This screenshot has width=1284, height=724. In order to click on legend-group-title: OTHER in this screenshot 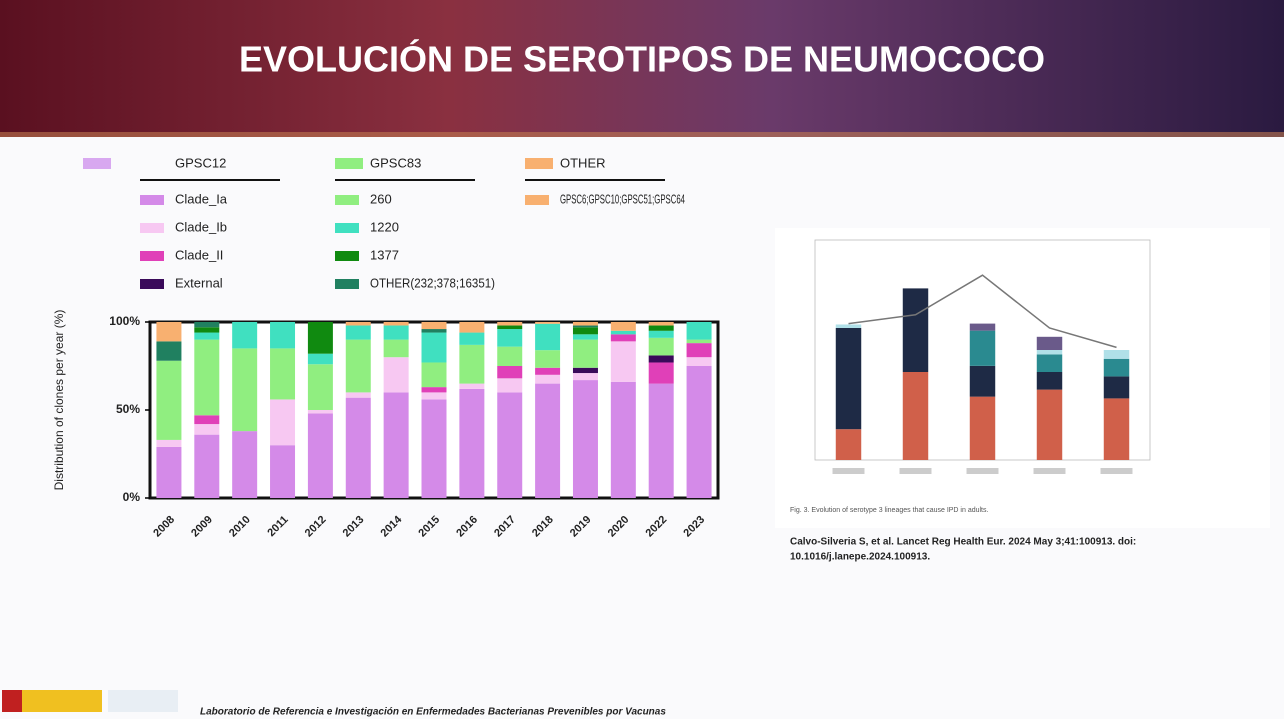, I will do `click(583, 162)`.